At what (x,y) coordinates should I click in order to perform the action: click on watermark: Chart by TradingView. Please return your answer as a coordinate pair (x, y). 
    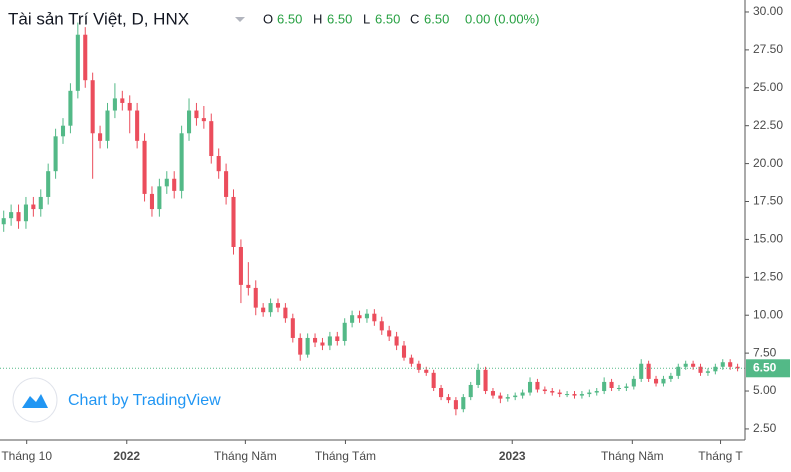
    Looking at the image, I should click on (116, 400).